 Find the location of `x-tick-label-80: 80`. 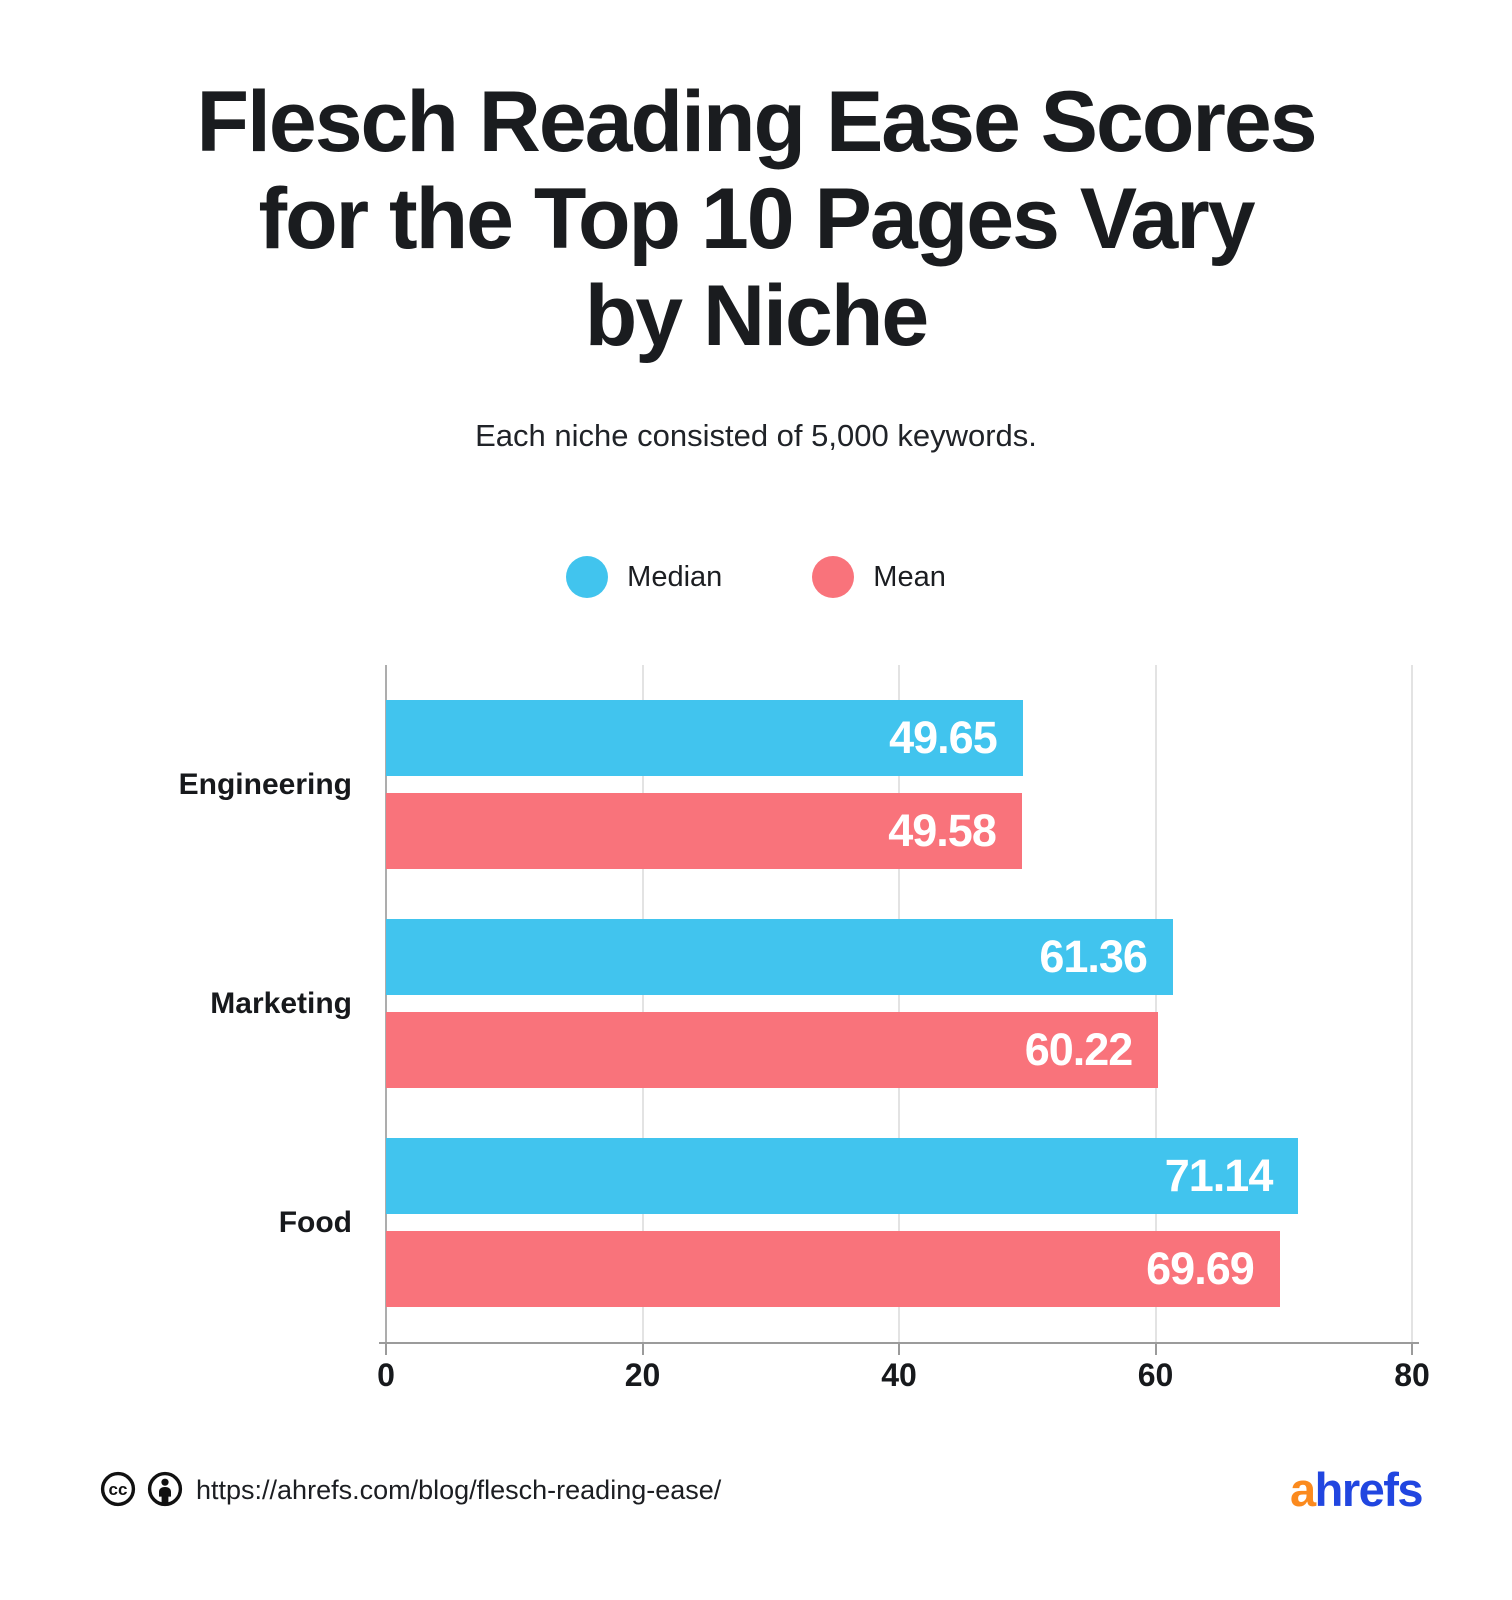

x-tick-label-80: 80 is located at coordinates (1412, 1375).